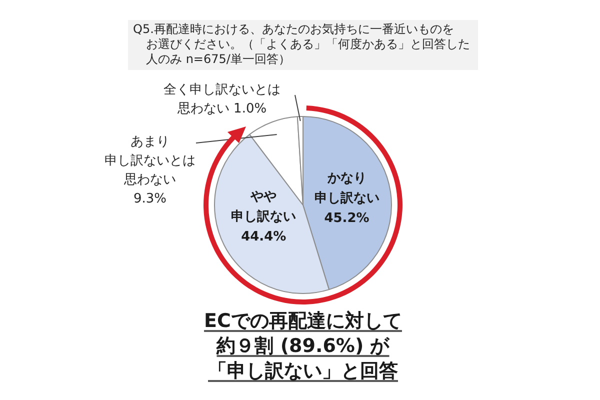 This screenshot has height=400, width=600. What do you see at coordinates (150, 198) in the screenshot?
I see `data-label: 9.3%` at bounding box center [150, 198].